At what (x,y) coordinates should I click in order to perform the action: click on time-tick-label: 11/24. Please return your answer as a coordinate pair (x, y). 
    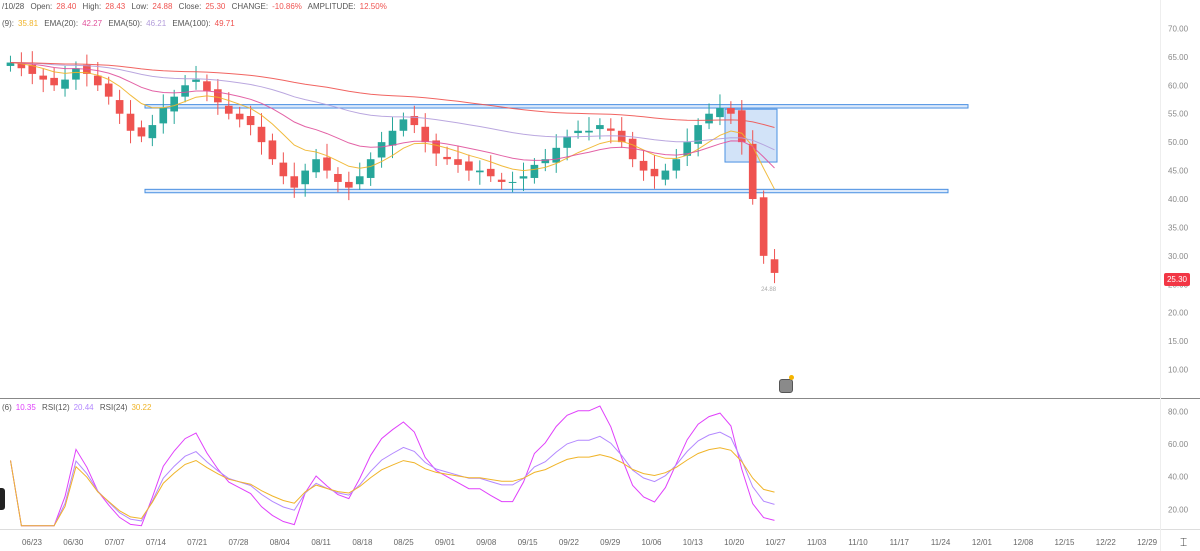
    Looking at the image, I should click on (941, 542).